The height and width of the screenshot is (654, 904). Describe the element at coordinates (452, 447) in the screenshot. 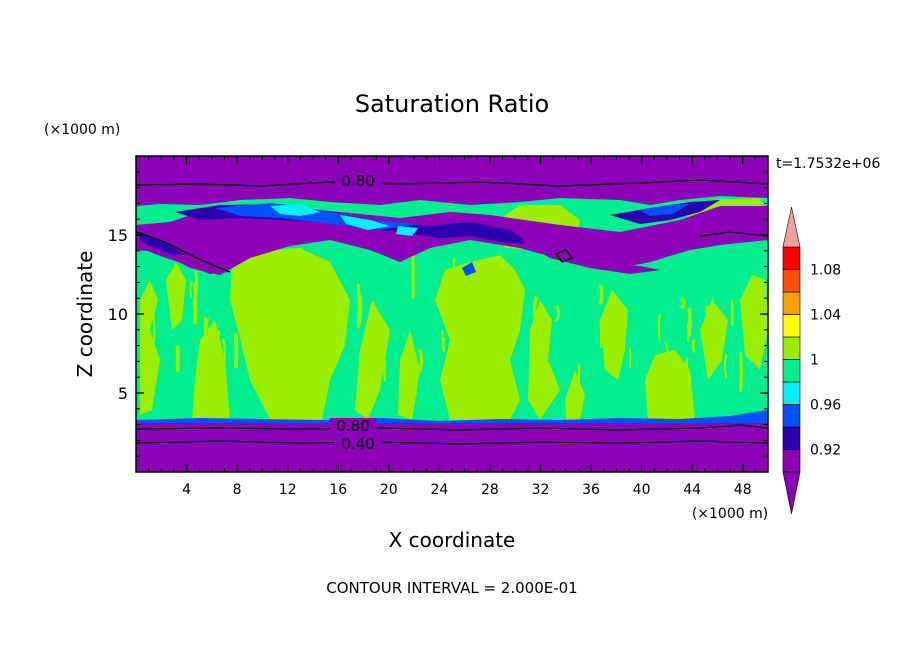

I see `low-dry-layer` at that location.